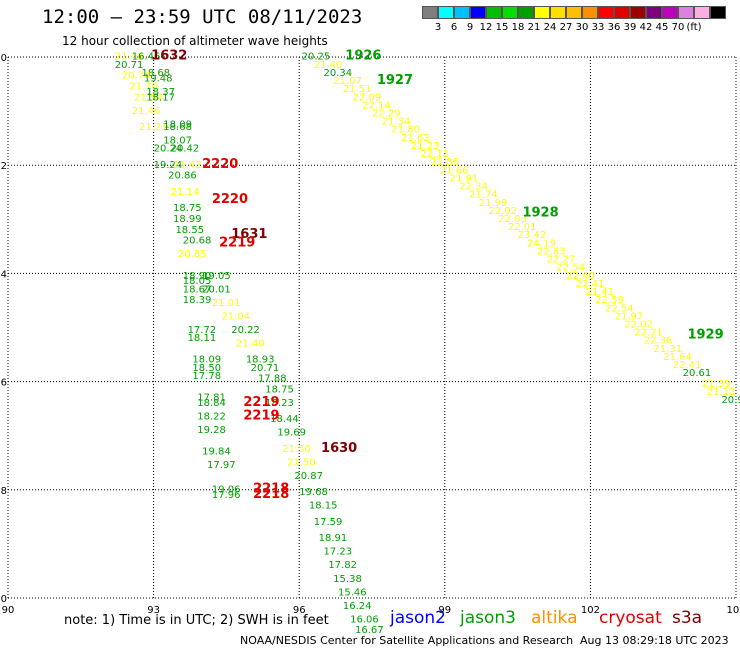 Image resolution: width=740 pixels, height=650 pixels. Describe the element at coordinates (694, 27) in the screenshot. I see `scale-label: (ft)` at that location.